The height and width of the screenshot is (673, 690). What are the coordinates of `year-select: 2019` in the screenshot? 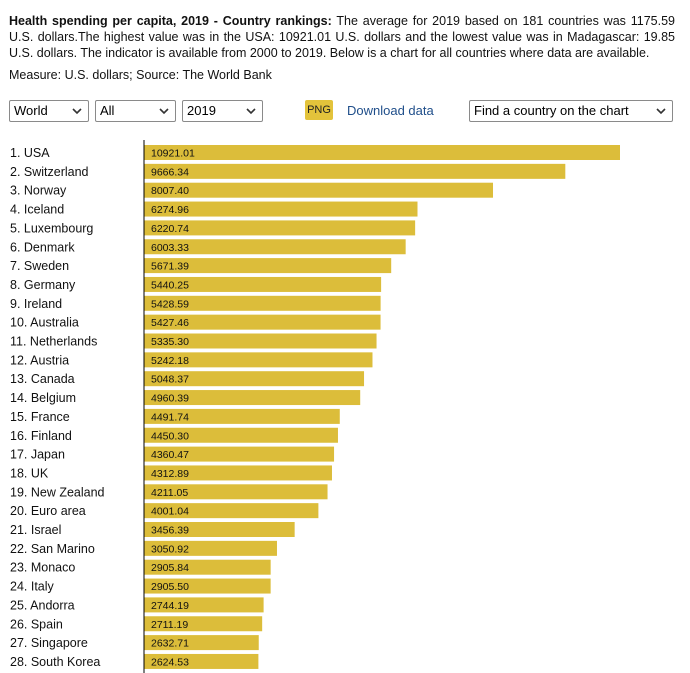 It's located at (222, 111).